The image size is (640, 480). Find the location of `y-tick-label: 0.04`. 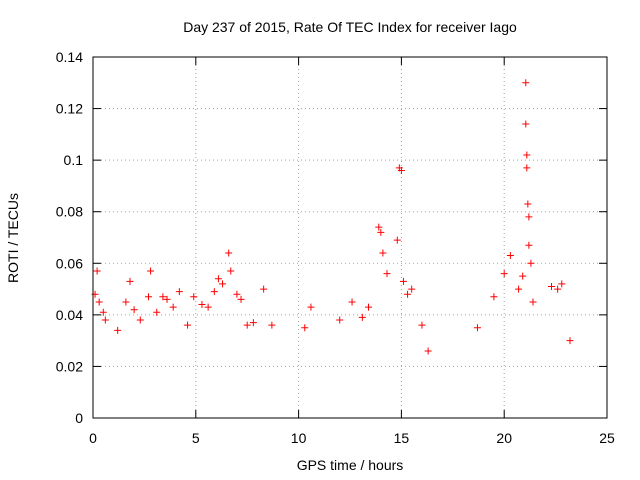

y-tick-label: 0.04 is located at coordinates (69, 315).